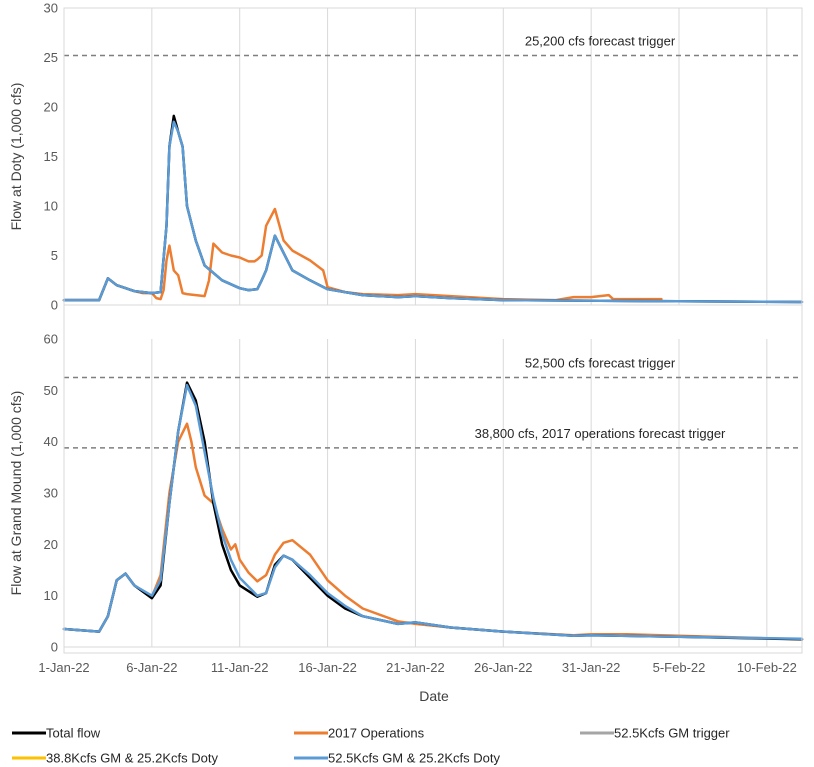 Image resolution: width=814 pixels, height=767 pixels. Describe the element at coordinates (503, 667) in the screenshot. I see `x-tick-label: 26-Jan-22` at that location.